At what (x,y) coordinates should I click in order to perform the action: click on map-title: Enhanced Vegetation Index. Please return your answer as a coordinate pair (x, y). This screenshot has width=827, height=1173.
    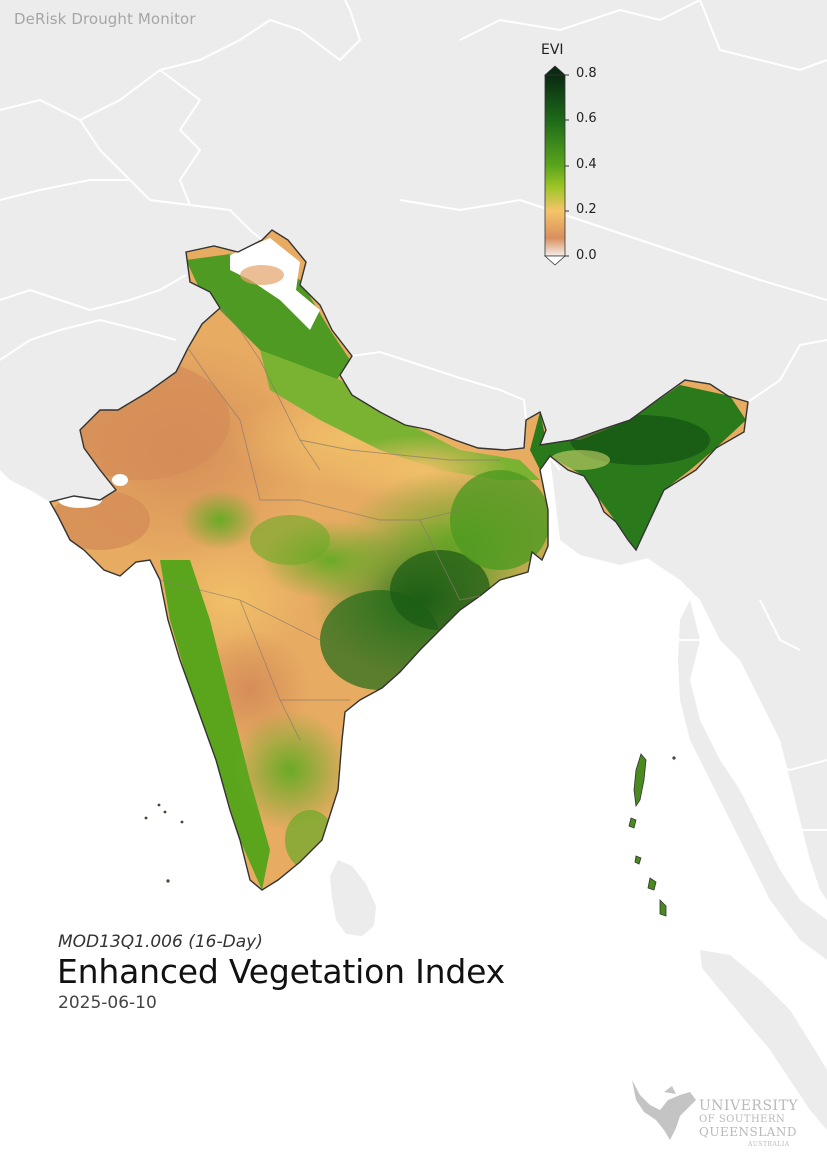
    Looking at the image, I should click on (281, 971).